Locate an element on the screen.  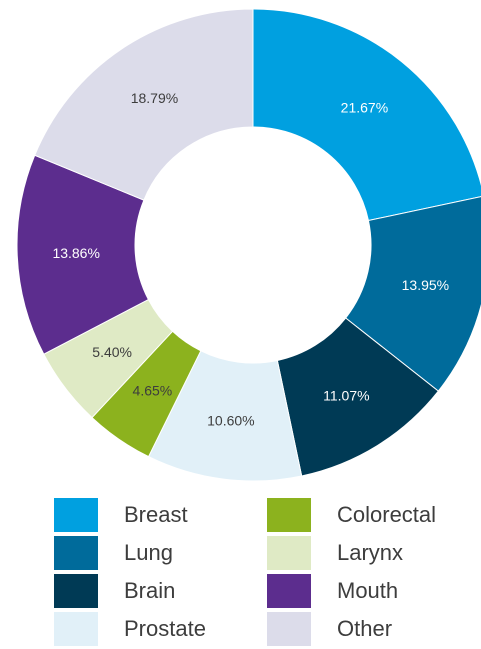
legend-item-other: Other is located at coordinates (329, 629).